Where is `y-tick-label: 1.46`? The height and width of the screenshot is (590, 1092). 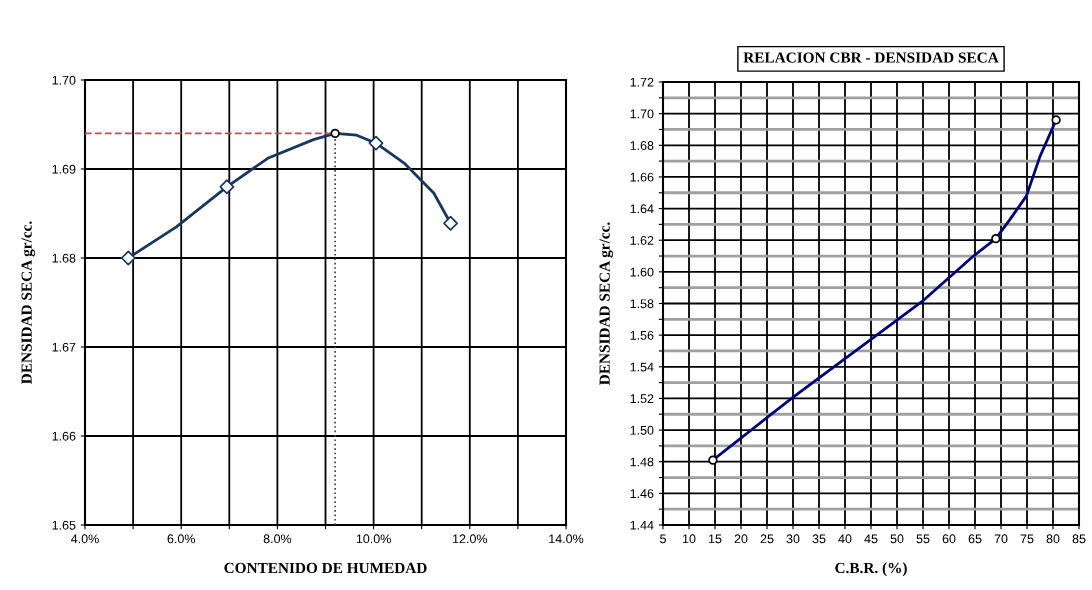
y-tick-label: 1.46 is located at coordinates (642, 494).